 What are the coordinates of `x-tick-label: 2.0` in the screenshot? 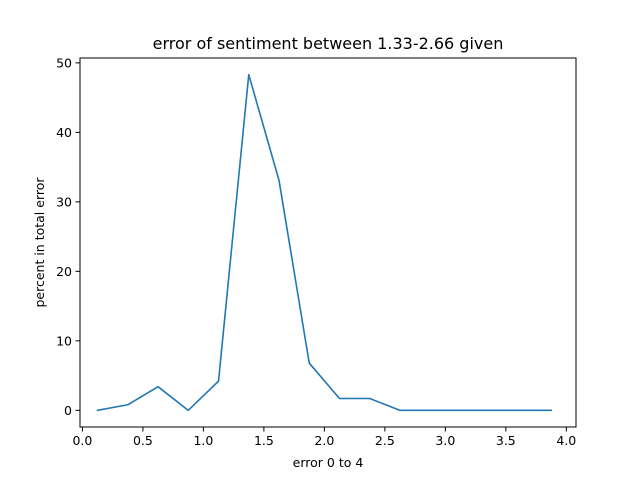 It's located at (324, 440).